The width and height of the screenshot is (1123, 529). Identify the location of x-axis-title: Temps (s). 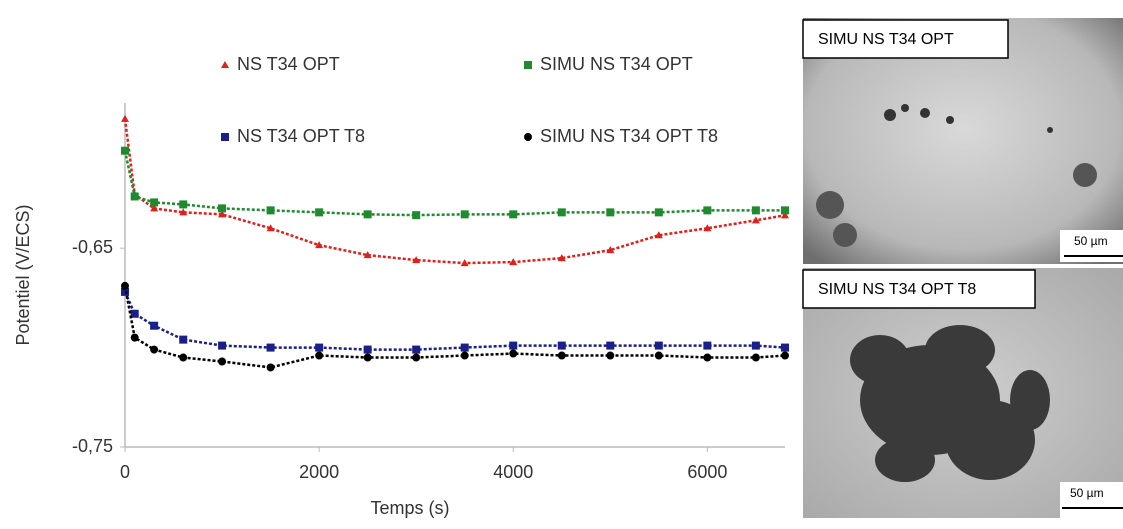
(409, 508).